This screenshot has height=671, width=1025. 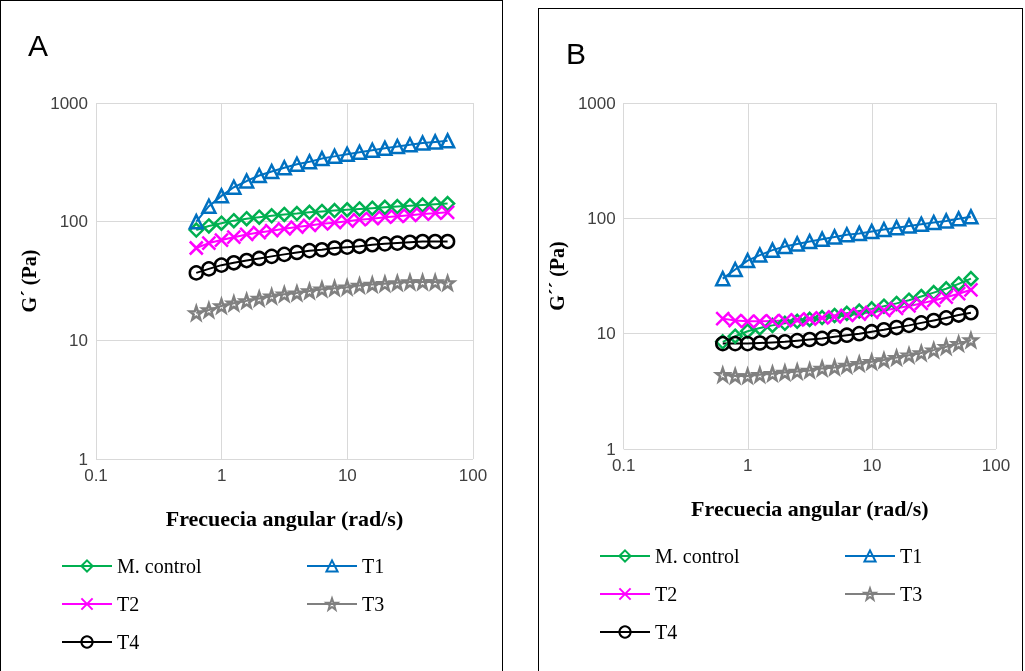 I want to click on chart-title: A, so click(x=38, y=45).